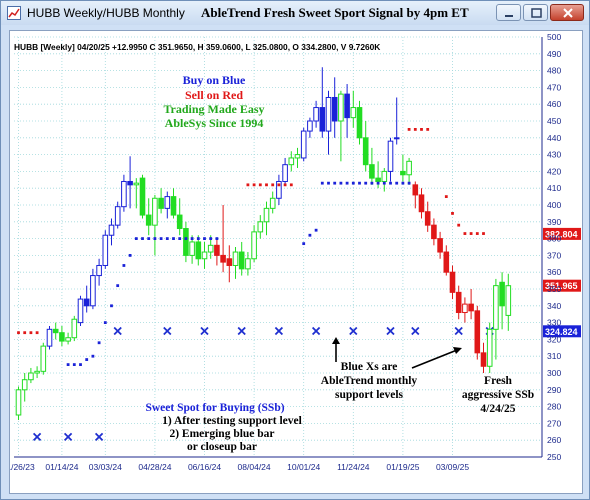  I want to click on fresh-signal-line2: aggressive SSb, so click(498, 395).